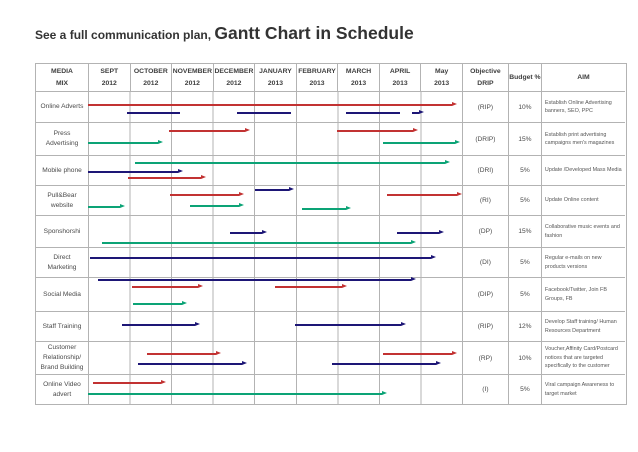 The image size is (638, 452). I want to click on header-line: FEBRUARY, so click(317, 71).